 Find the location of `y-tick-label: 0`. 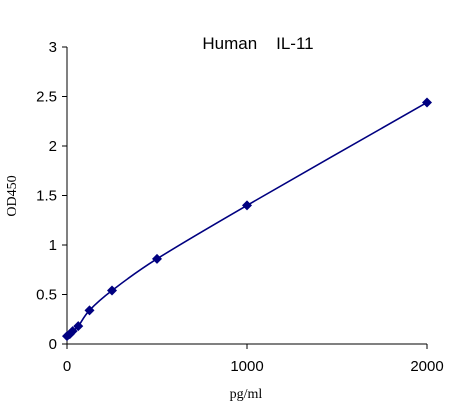

y-tick-label: 0 is located at coordinates (53, 344).